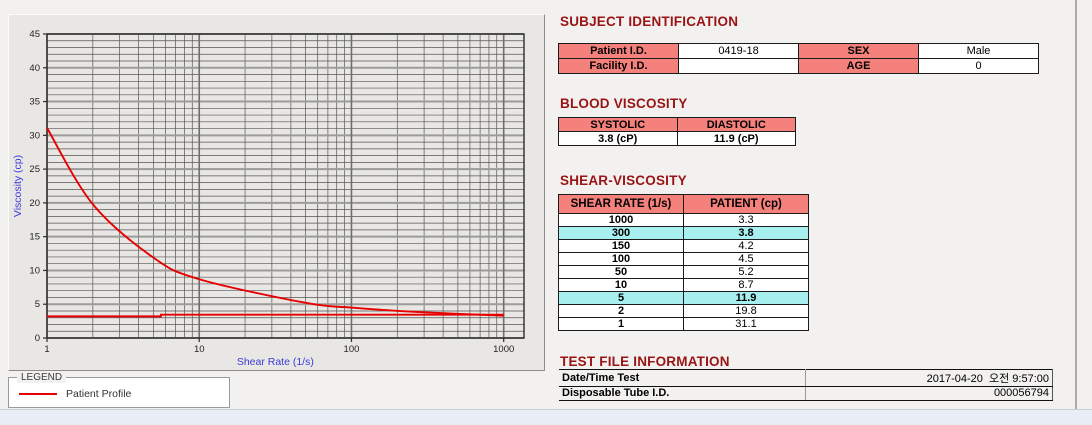  What do you see at coordinates (42, 377) in the screenshot?
I see `legend-title: LEGEND` at bounding box center [42, 377].